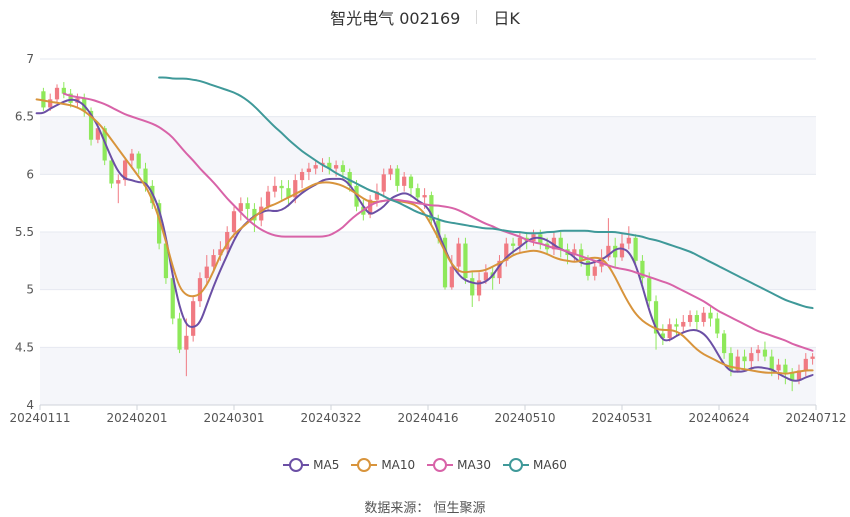 This screenshot has height=517, width=850. What do you see at coordinates (311, 465) in the screenshot?
I see `legend-item-ma5: MA5` at bounding box center [311, 465].